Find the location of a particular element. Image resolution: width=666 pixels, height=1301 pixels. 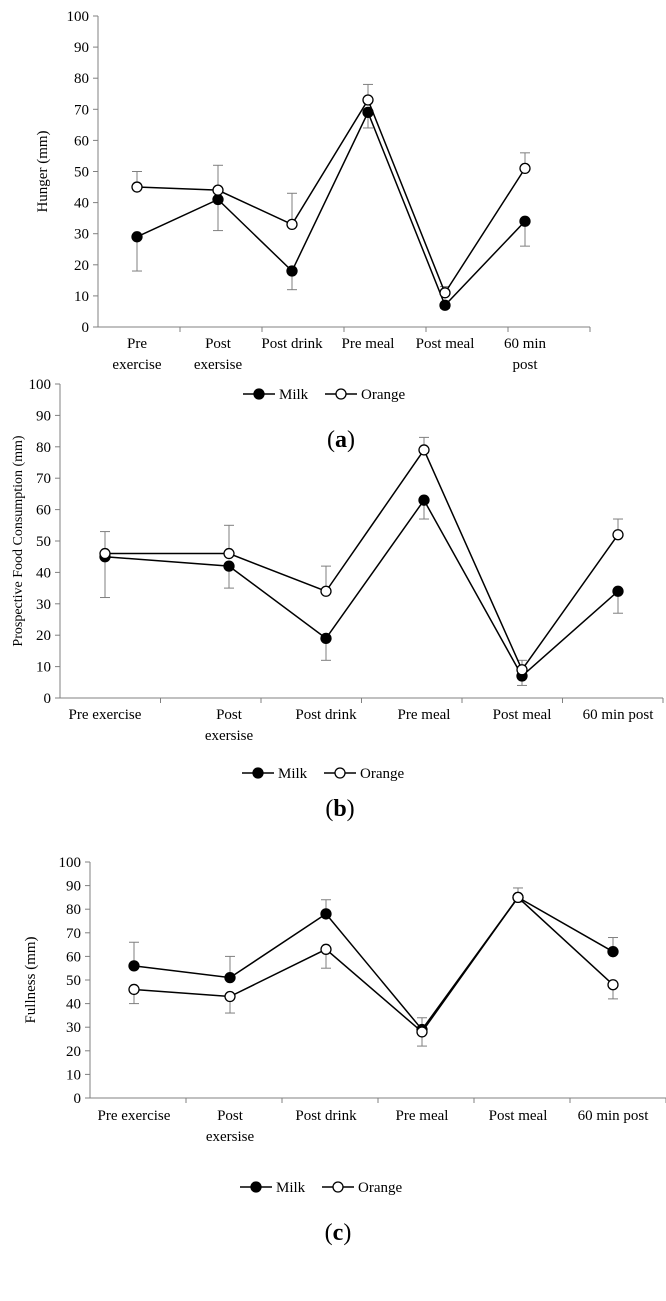

x-tick-label-line: Pre is located at coordinates (137, 344).